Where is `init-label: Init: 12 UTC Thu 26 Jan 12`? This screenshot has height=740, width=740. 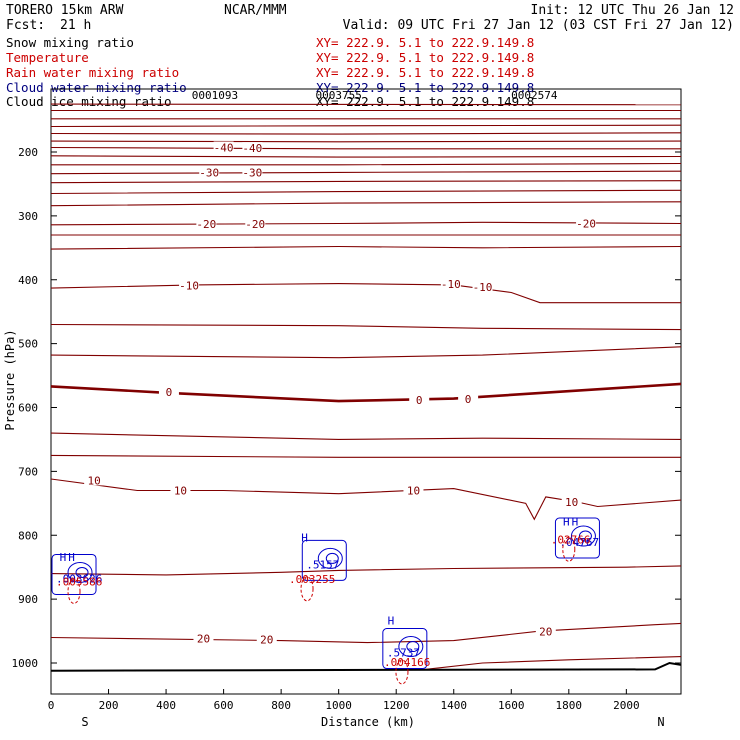 init-label: Init: 12 UTC Thu 26 Jan 12 is located at coordinates (633, 10).